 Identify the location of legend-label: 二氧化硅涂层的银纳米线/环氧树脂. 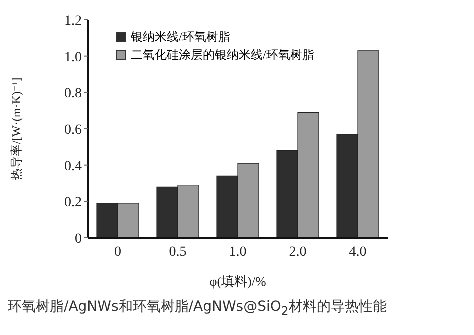
(222, 55).